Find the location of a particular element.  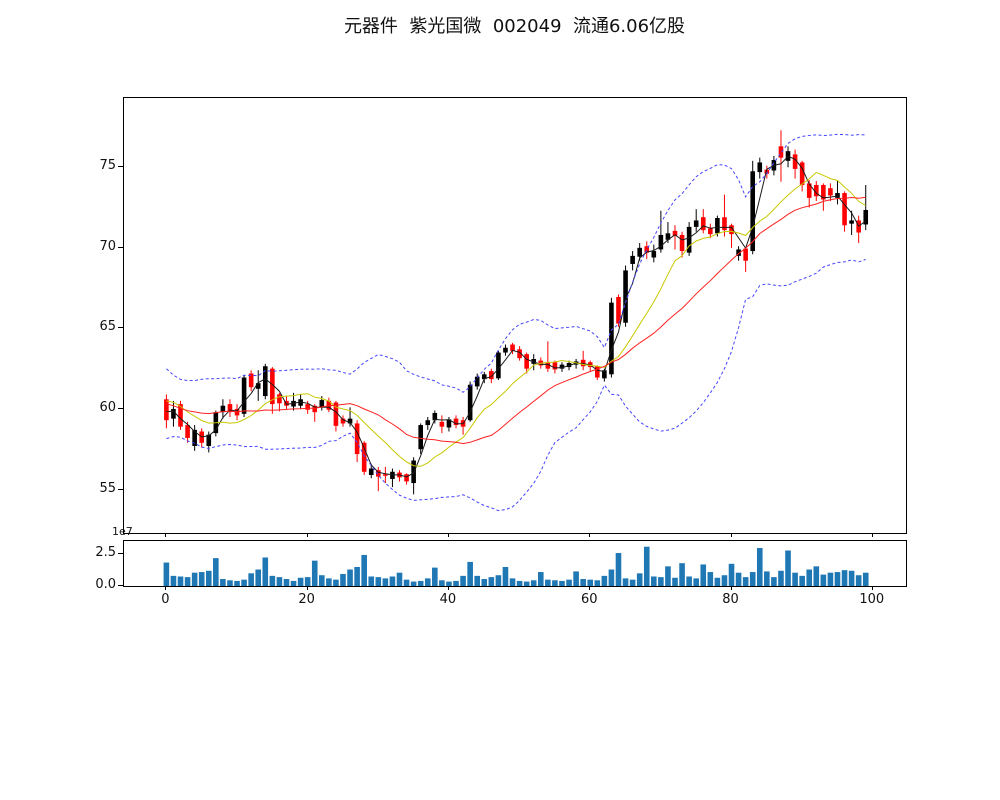

price-y-tick-label: 60 is located at coordinates (107, 407).